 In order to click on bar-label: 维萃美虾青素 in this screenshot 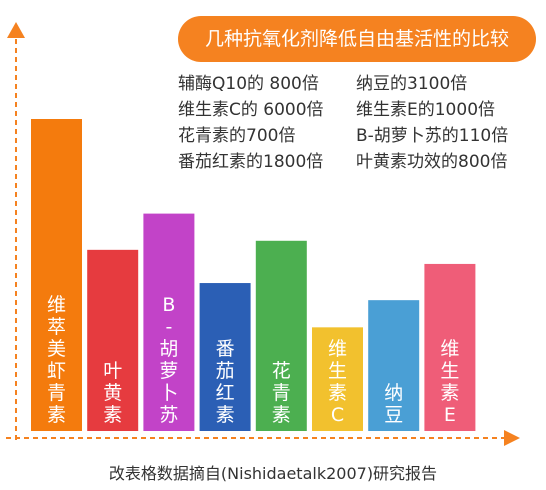, I will do `click(56, 360)`.